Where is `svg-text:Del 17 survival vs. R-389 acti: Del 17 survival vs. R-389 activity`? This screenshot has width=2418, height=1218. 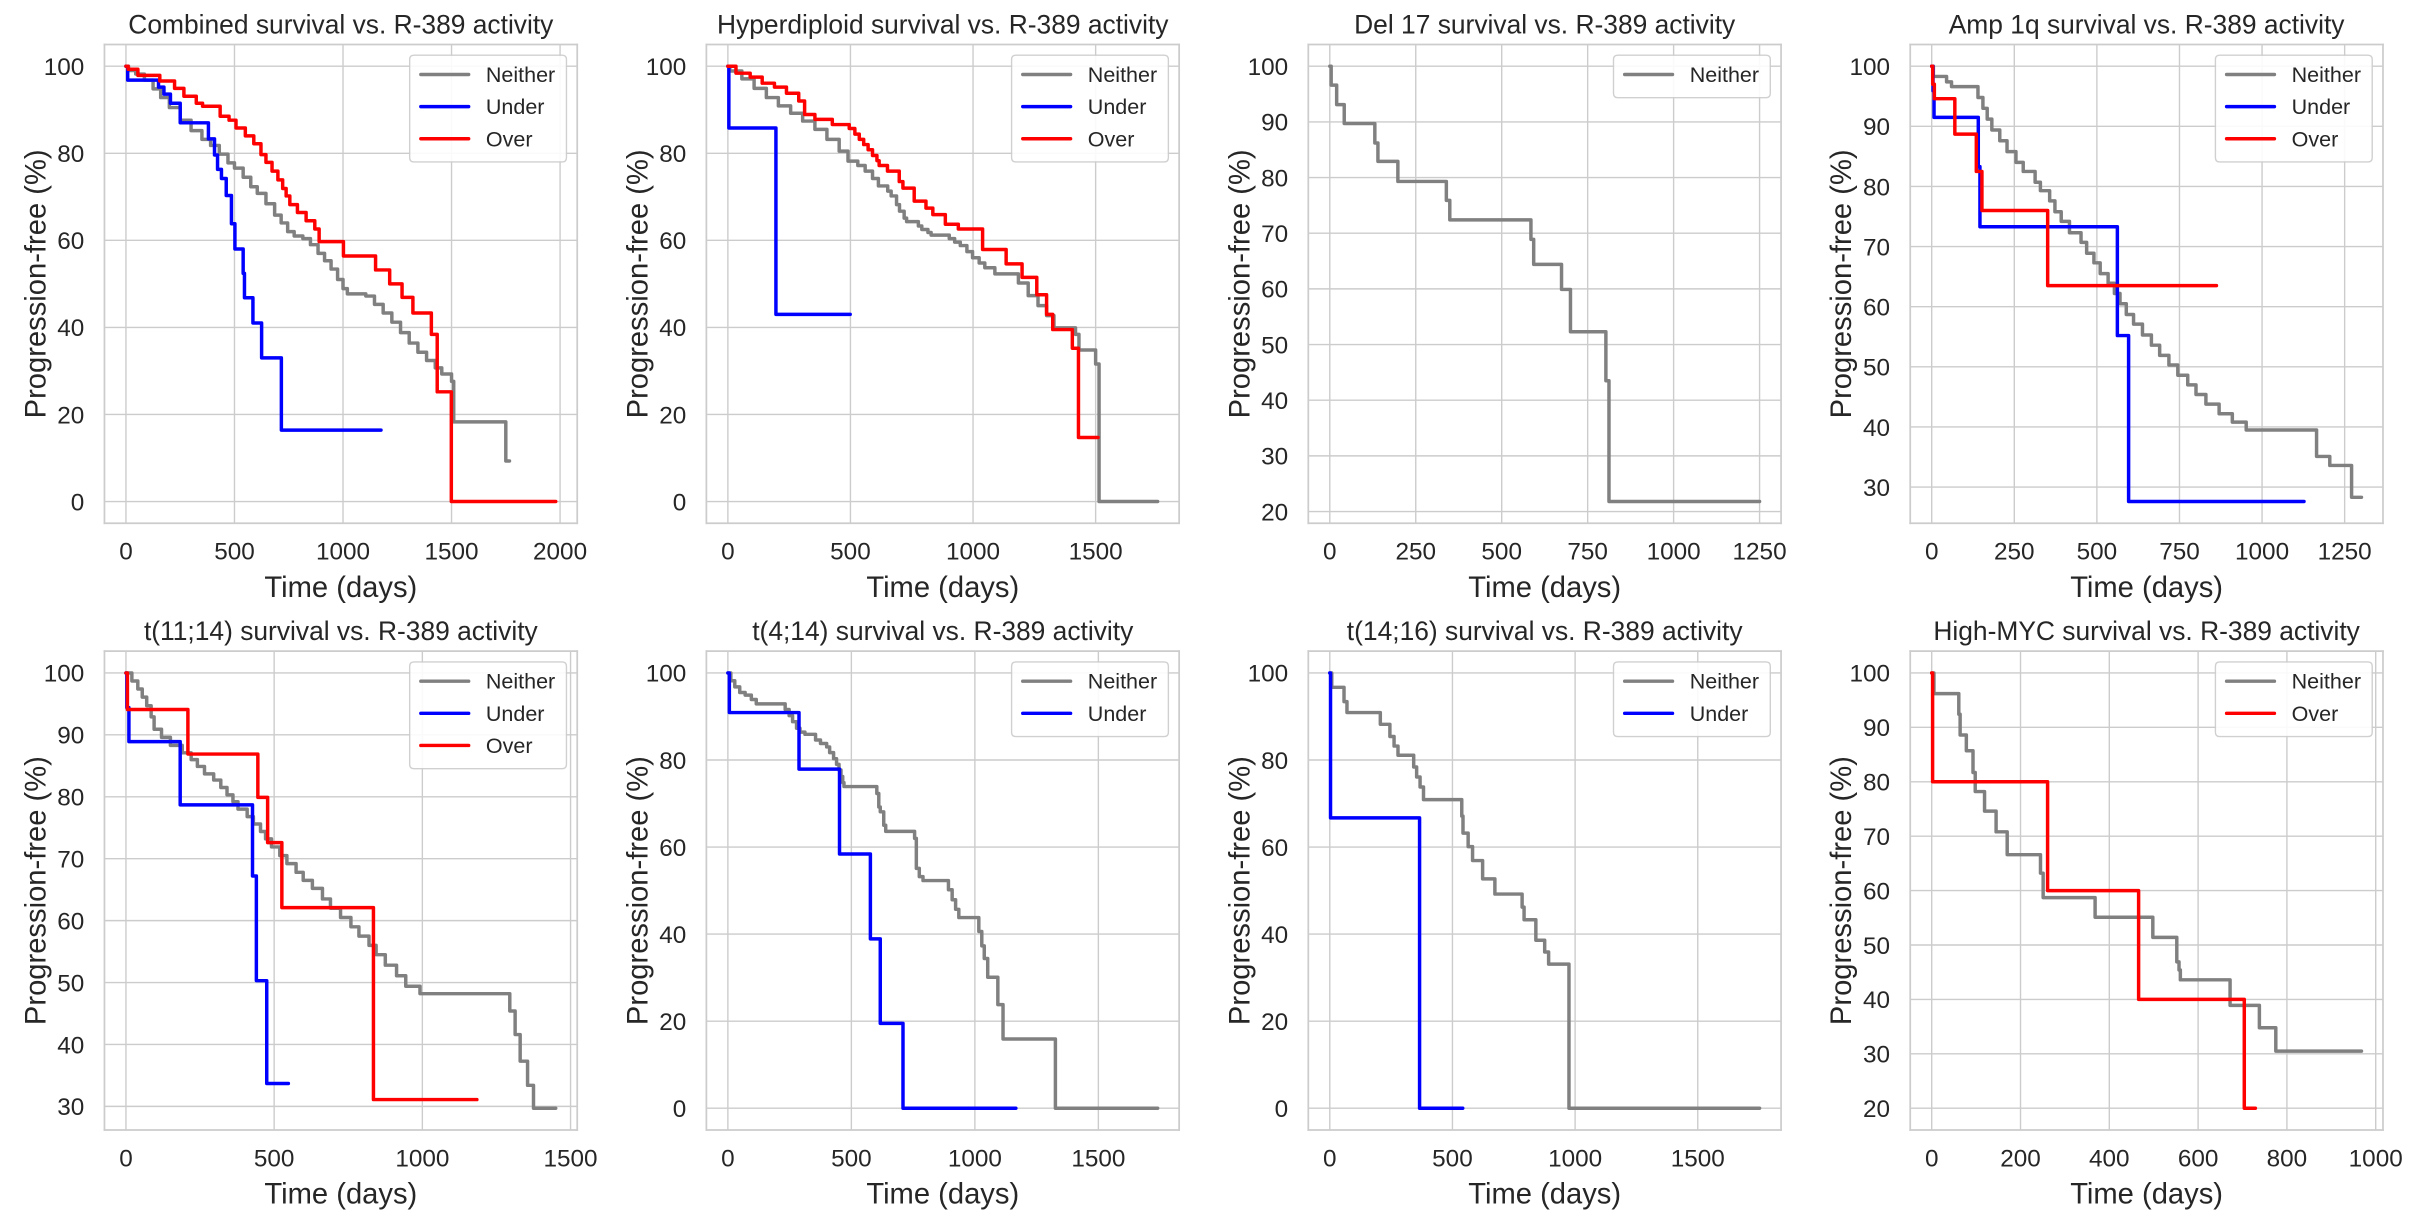
svg-text:Del 17 survival vs. R-389 acti: Del 17 survival vs. R-389 activity is located at coordinates (1545, 24).